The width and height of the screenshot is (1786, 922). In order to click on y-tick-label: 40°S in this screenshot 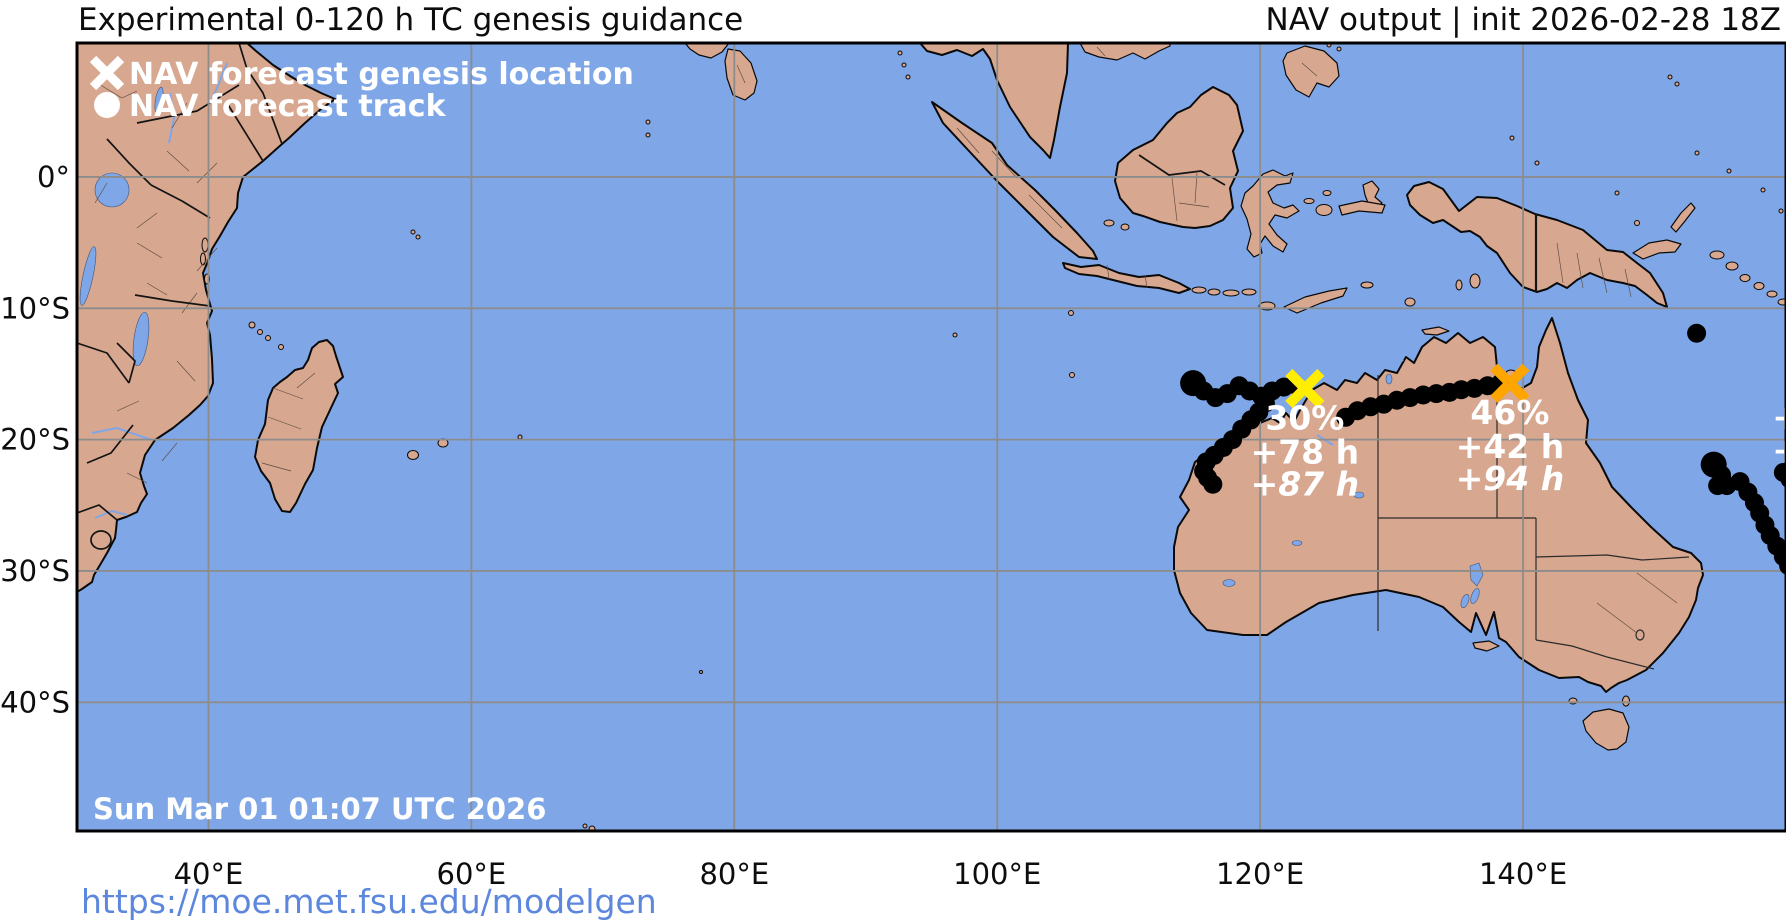, I will do `click(35, 702)`.